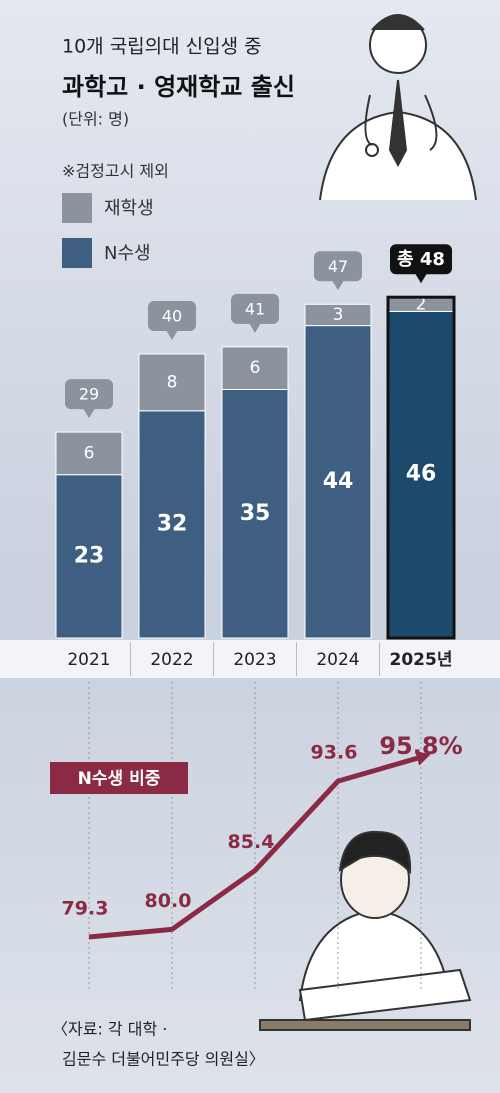 The image size is (500, 1093). I want to click on value-label: 93.6, so click(334, 753).